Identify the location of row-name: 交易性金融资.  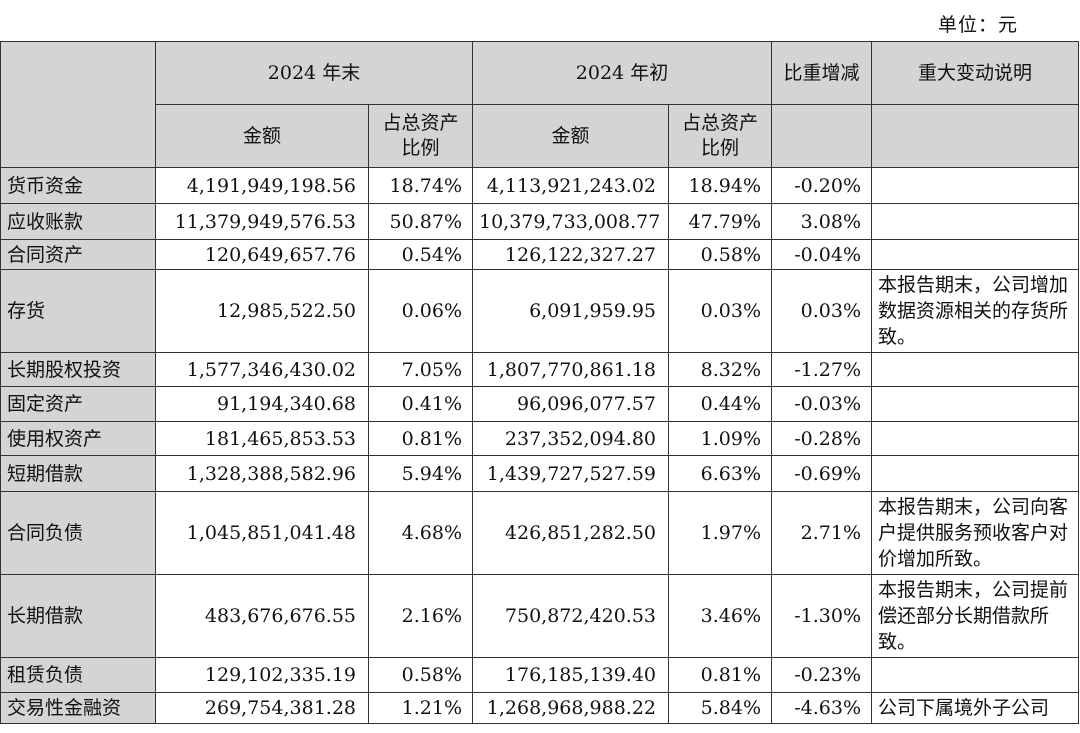
(78, 708).